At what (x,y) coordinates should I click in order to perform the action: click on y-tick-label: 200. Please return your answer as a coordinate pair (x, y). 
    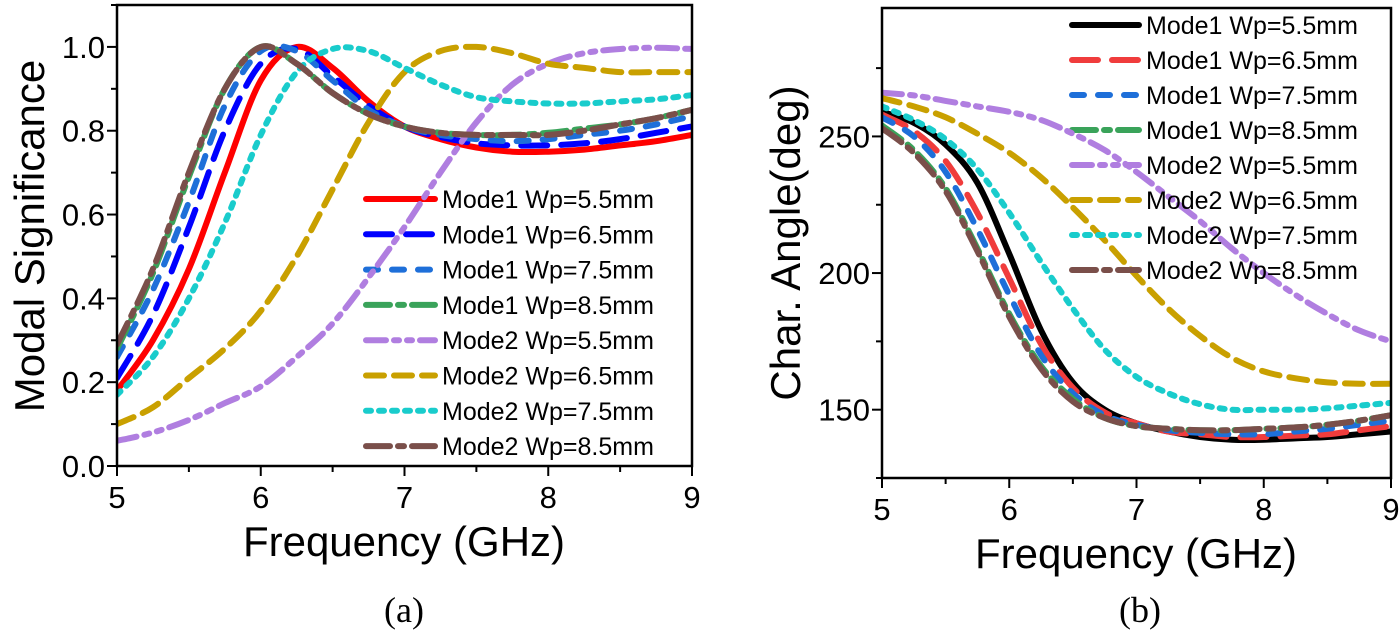
    Looking at the image, I should click on (844, 273).